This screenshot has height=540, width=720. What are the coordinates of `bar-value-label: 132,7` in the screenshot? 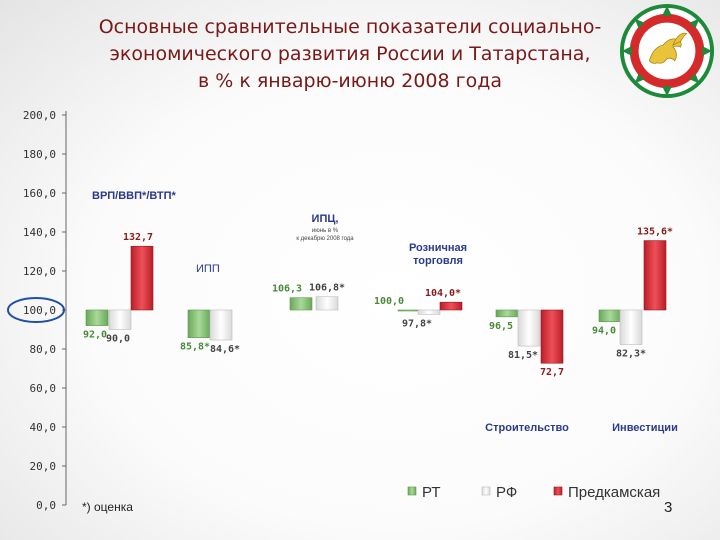 It's located at (138, 237).